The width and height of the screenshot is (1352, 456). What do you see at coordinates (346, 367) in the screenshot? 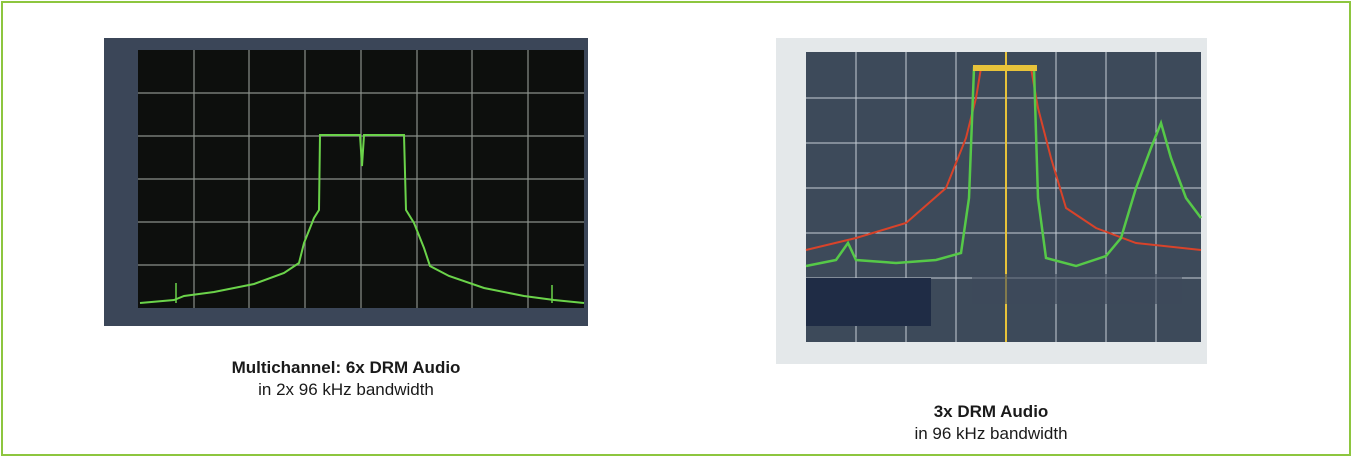
I see `caption-title: Multichannel: 6x DRM Audio` at bounding box center [346, 367].